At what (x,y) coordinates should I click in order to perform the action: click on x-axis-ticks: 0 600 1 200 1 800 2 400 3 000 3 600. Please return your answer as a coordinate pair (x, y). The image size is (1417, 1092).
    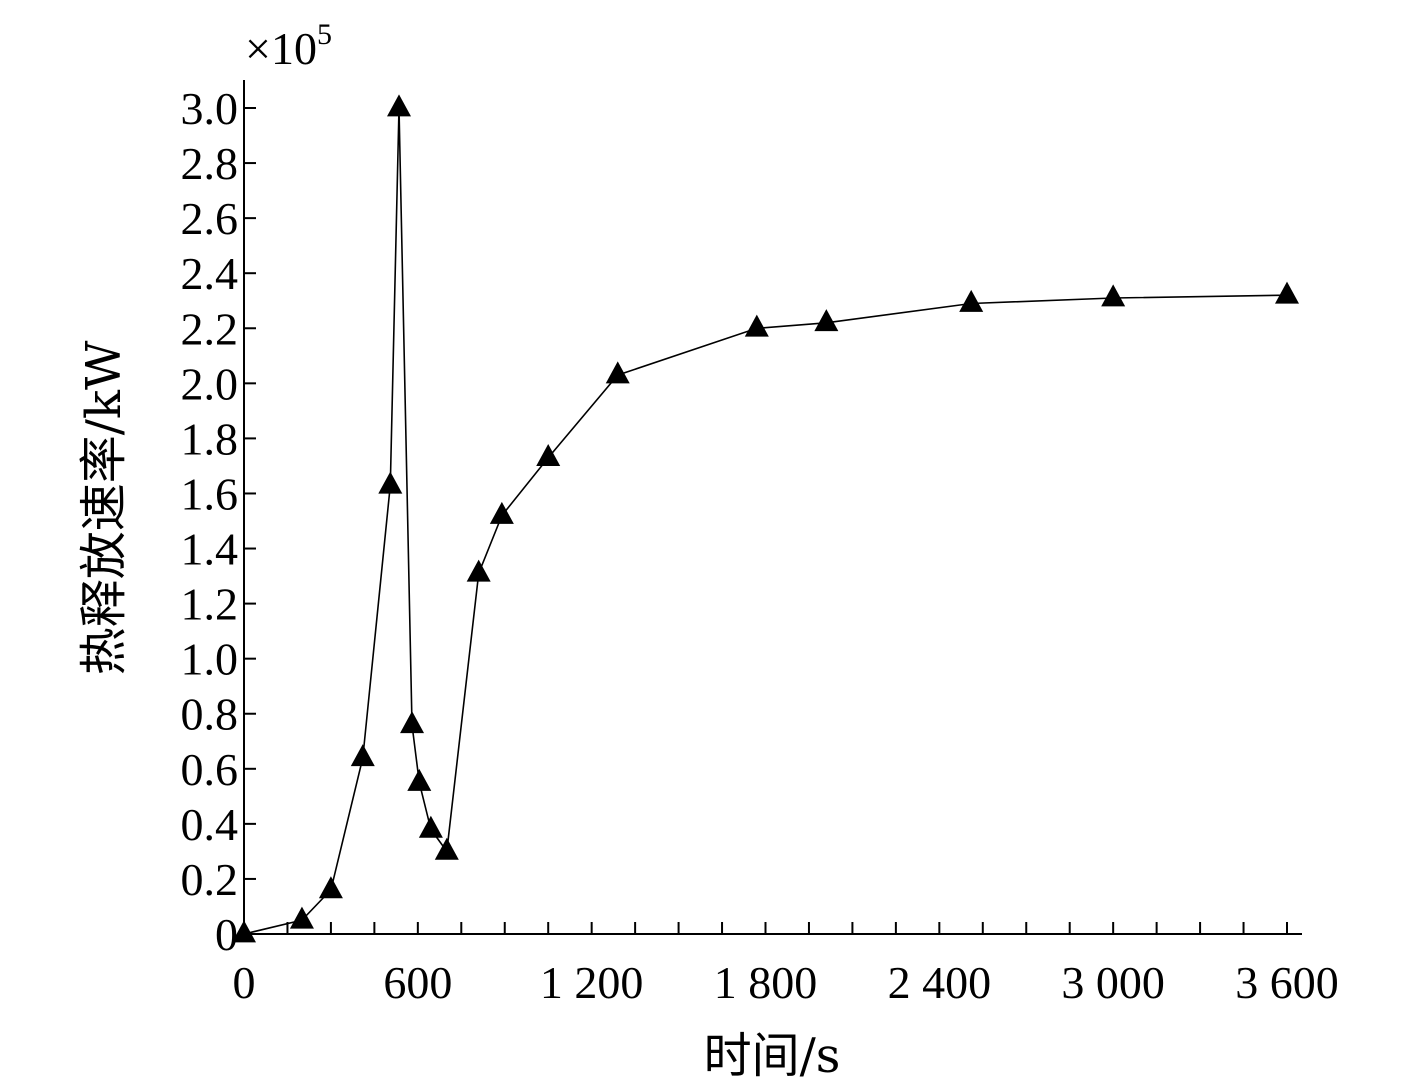
    Looking at the image, I should click on (786, 965).